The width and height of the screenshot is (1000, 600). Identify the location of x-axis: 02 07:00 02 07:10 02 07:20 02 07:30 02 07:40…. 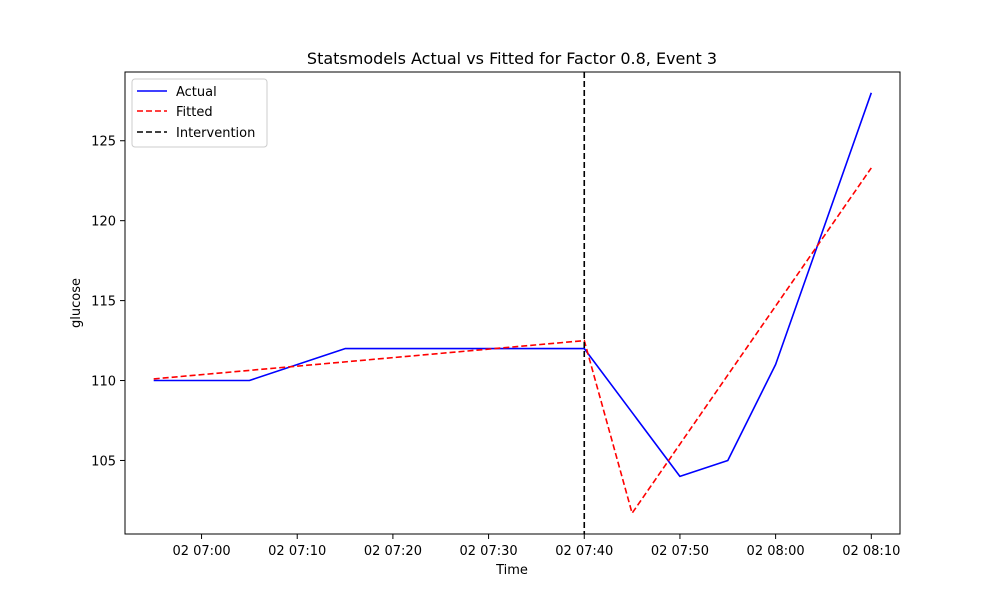
(536, 546).